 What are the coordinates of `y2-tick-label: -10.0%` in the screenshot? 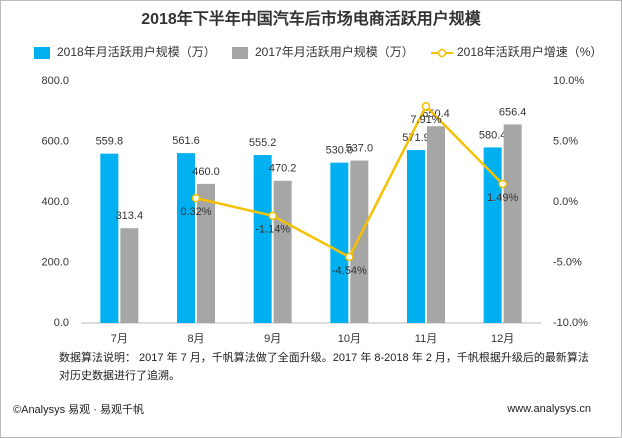 It's located at (570, 323).